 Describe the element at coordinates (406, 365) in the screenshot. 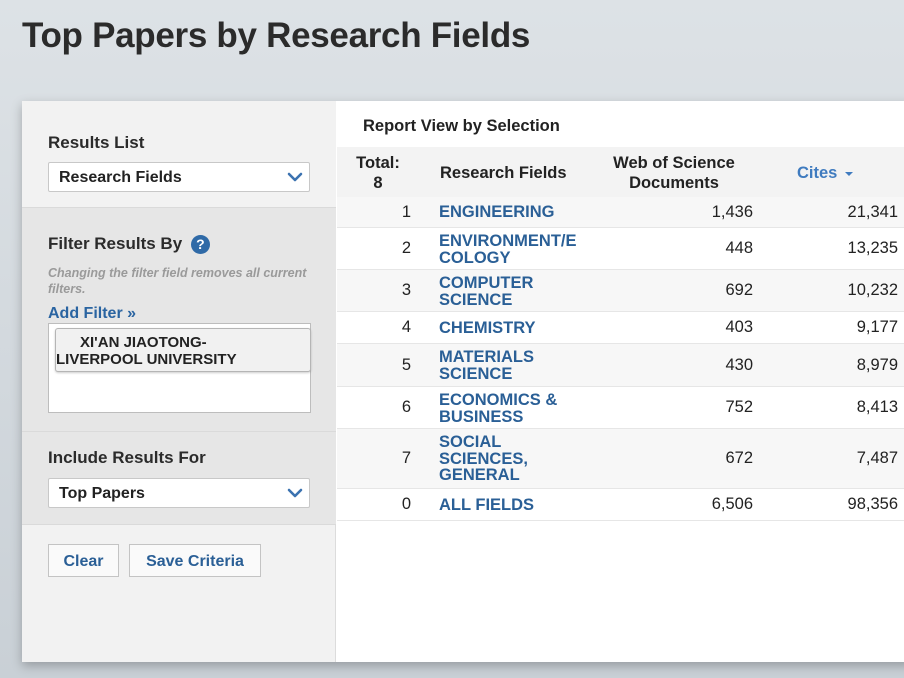

I see `row-rank: 5` at that location.